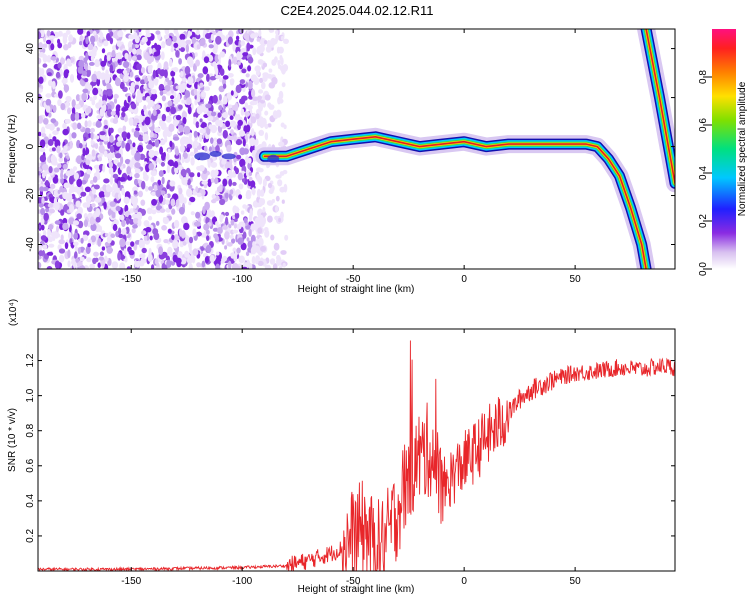 This screenshot has width=750, height=605. I want to click on y-tick-label: 0.2, so click(30, 536).